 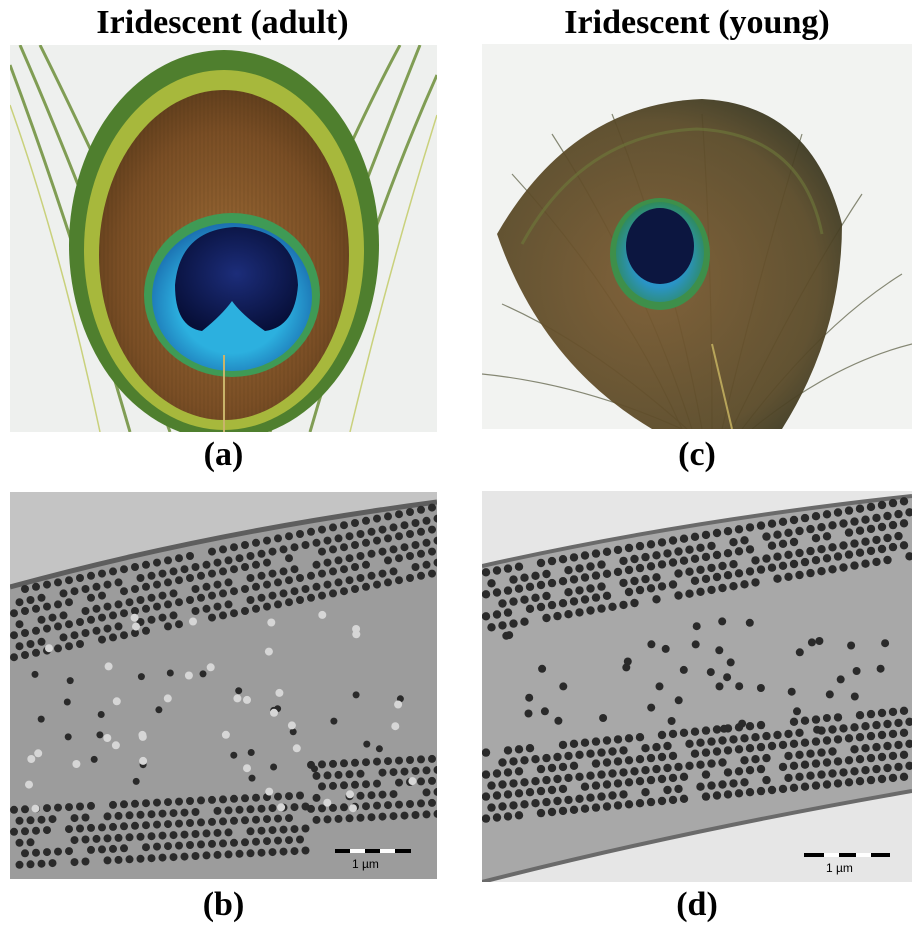 What do you see at coordinates (222, 22) in the screenshot?
I see `title-adult: Iridescent (adult)` at bounding box center [222, 22].